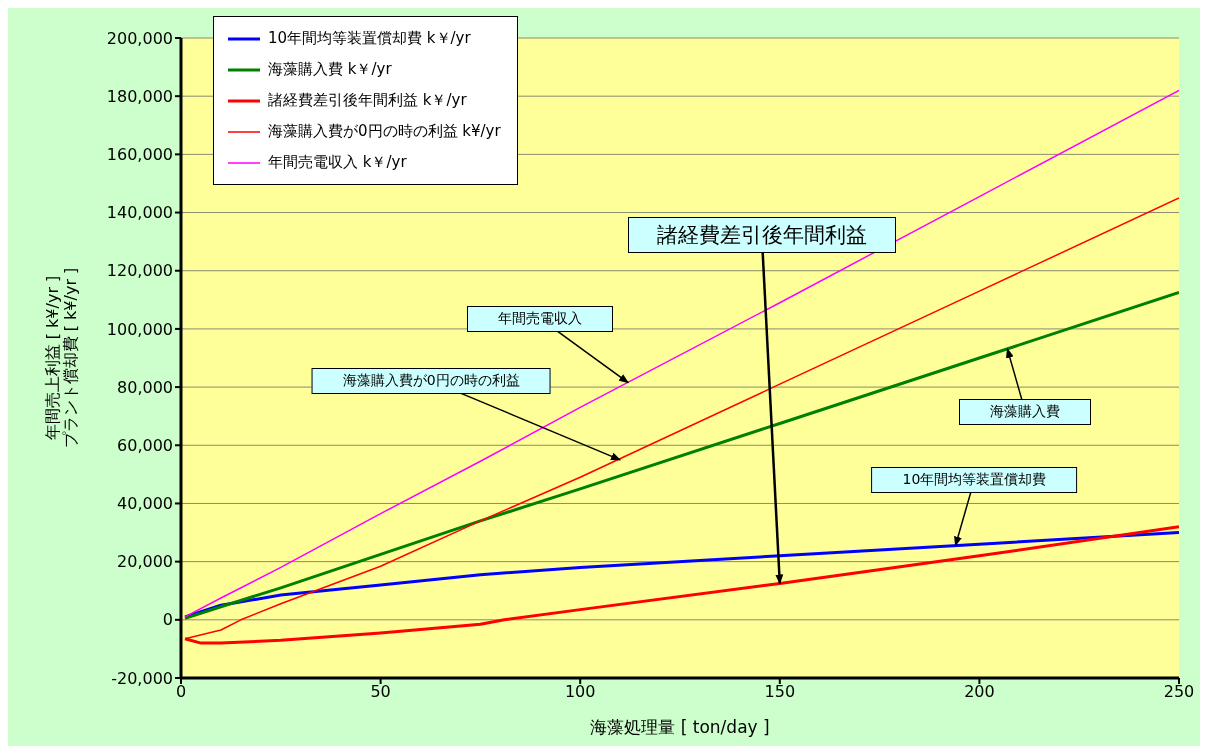  I want to click on legend-label: 諸経費差引後年間利益 k￥/yr, so click(367, 100).